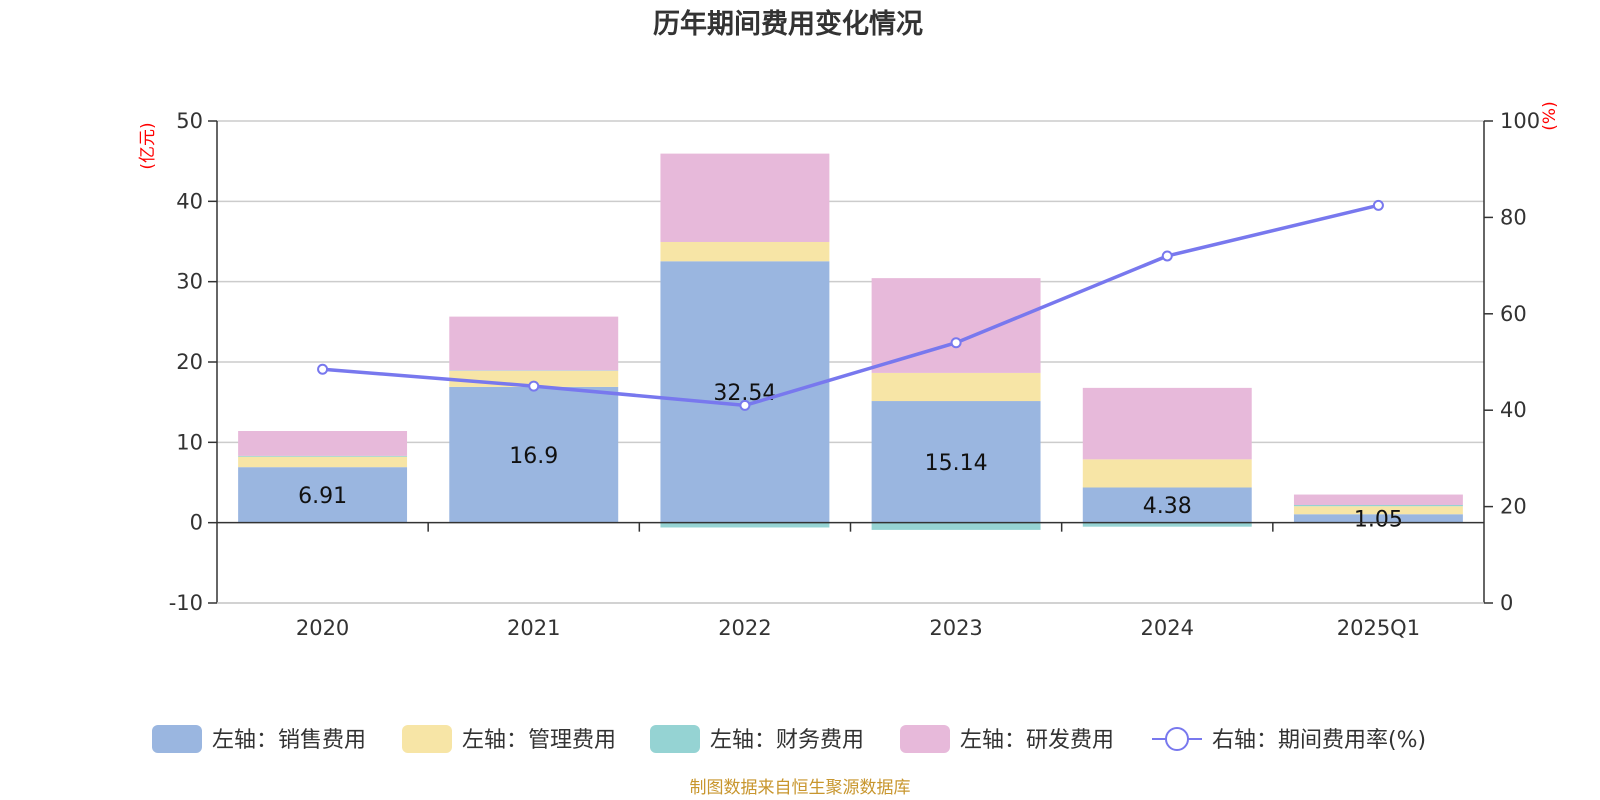 The image size is (1600, 800). What do you see at coordinates (744, 628) in the screenshot?
I see `x-axis-tick-label: 2022` at bounding box center [744, 628].